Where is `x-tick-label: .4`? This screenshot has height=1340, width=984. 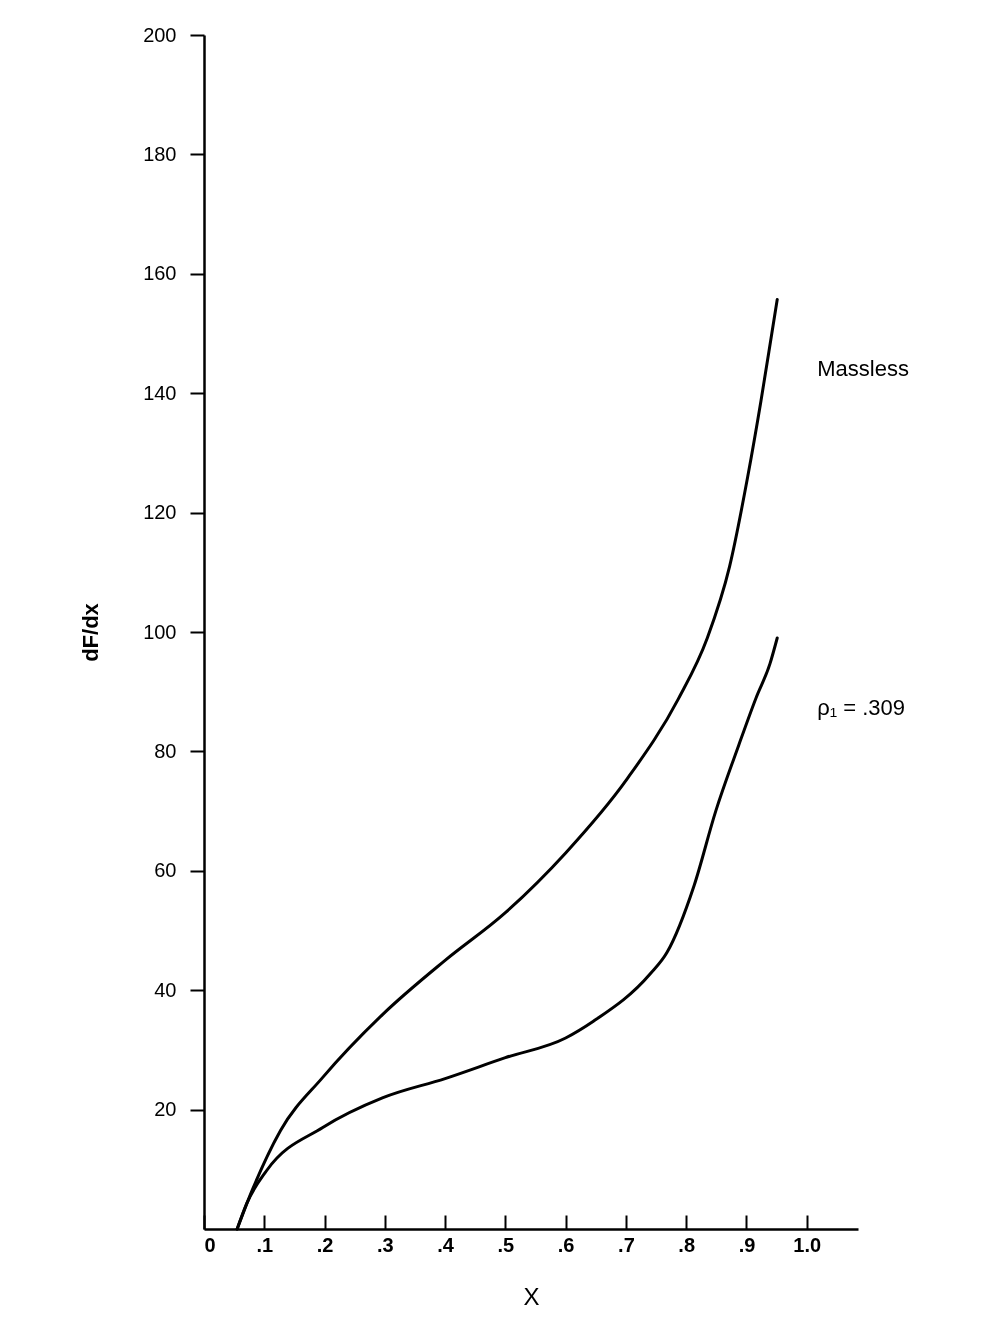
x-tick-label: .4 is located at coordinates (446, 1244).